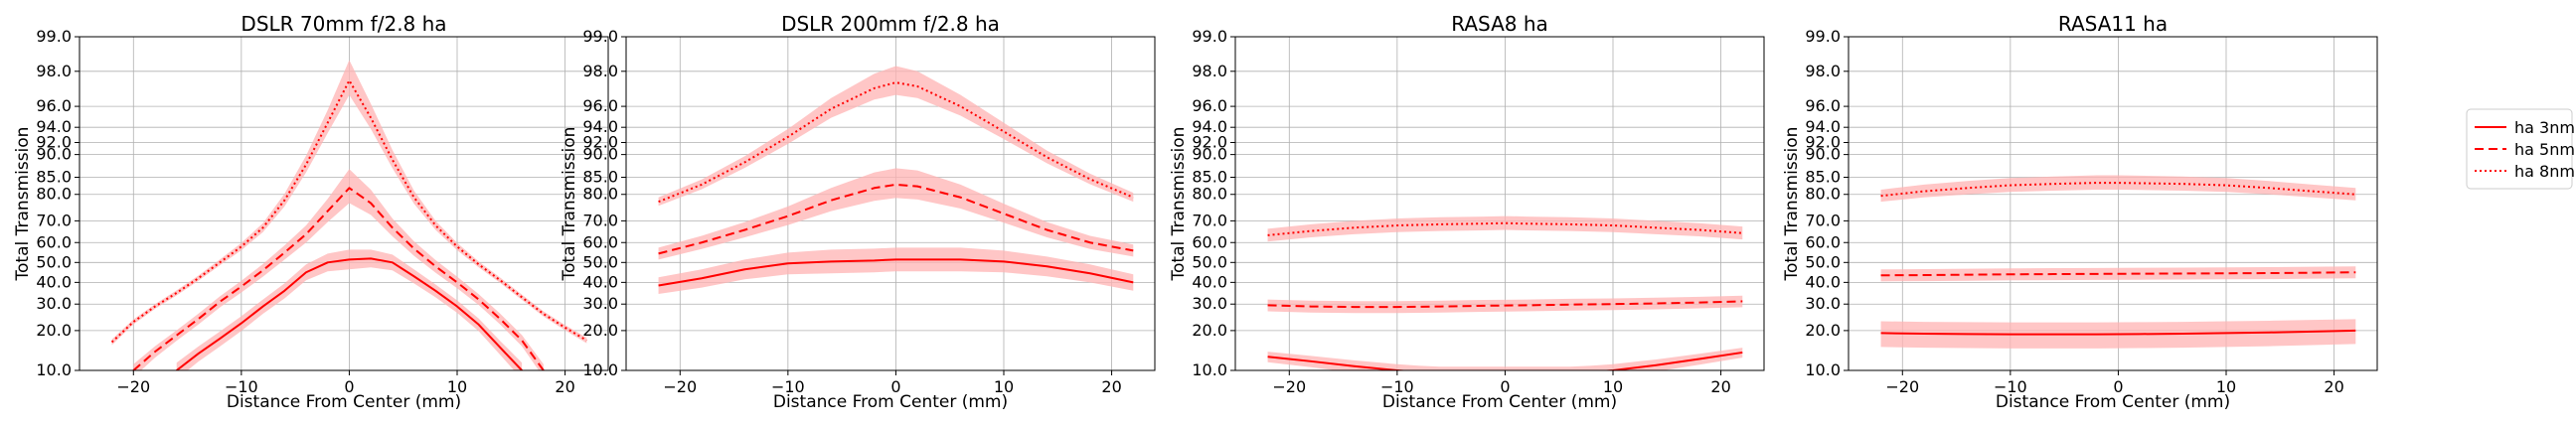 This screenshot has height=429, width=2576. Describe the element at coordinates (2113, 24) in the screenshot. I see `chart-title: RASA11 ha` at that location.